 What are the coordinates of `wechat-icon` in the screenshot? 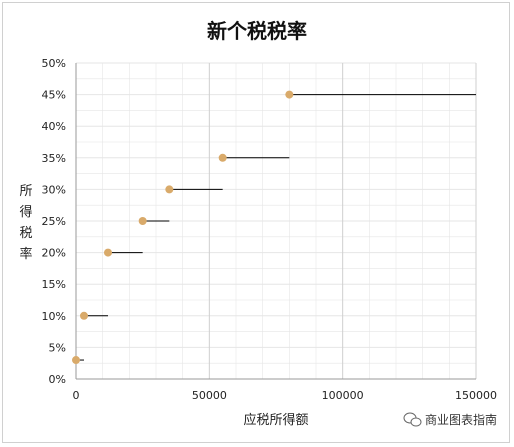 It's located at (412, 419).